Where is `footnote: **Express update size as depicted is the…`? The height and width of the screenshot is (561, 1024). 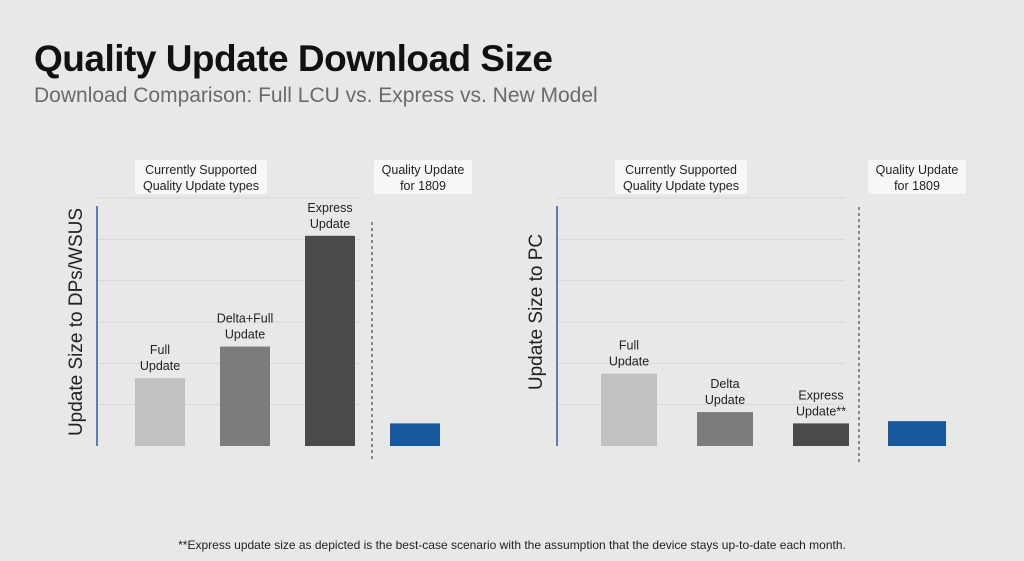 footnote: **Express update size as depicted is the… is located at coordinates (512, 545).